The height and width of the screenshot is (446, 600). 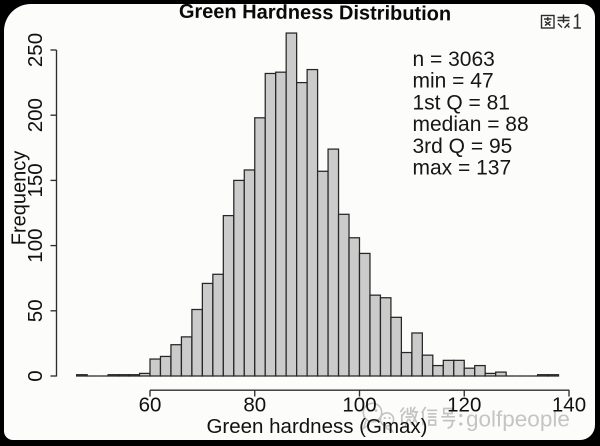 I want to click on svg-text: Frequency, so click(x=20, y=198).